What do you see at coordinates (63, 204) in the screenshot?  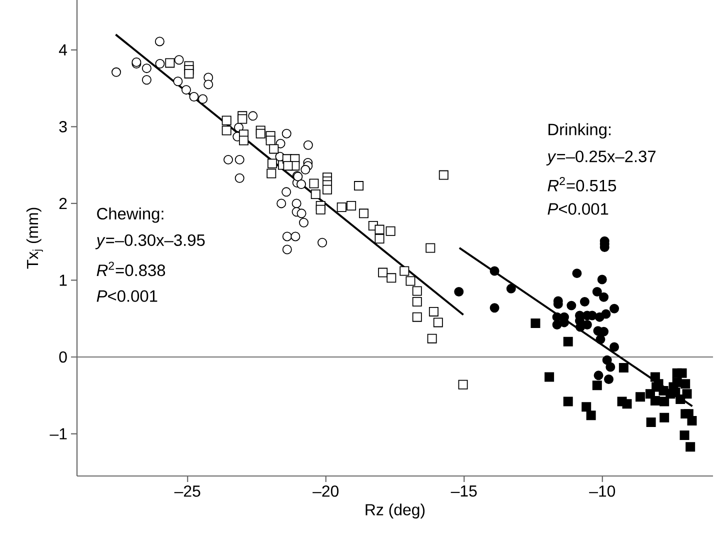 I see `y-tick-label: 2` at bounding box center [63, 204].